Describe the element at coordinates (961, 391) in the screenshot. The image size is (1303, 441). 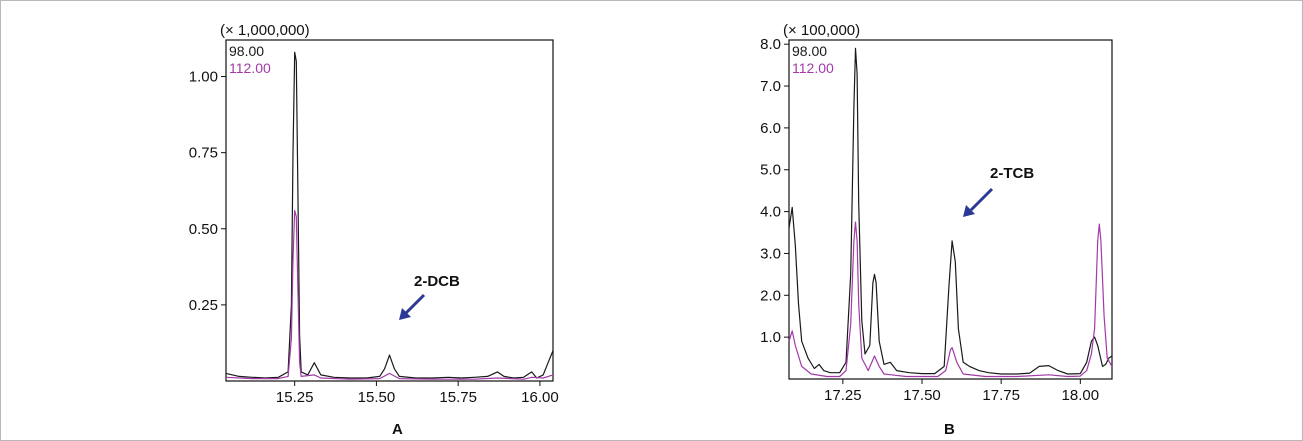
I see `x-axis-b: 17.25 17.50 17.75 18.00` at that location.